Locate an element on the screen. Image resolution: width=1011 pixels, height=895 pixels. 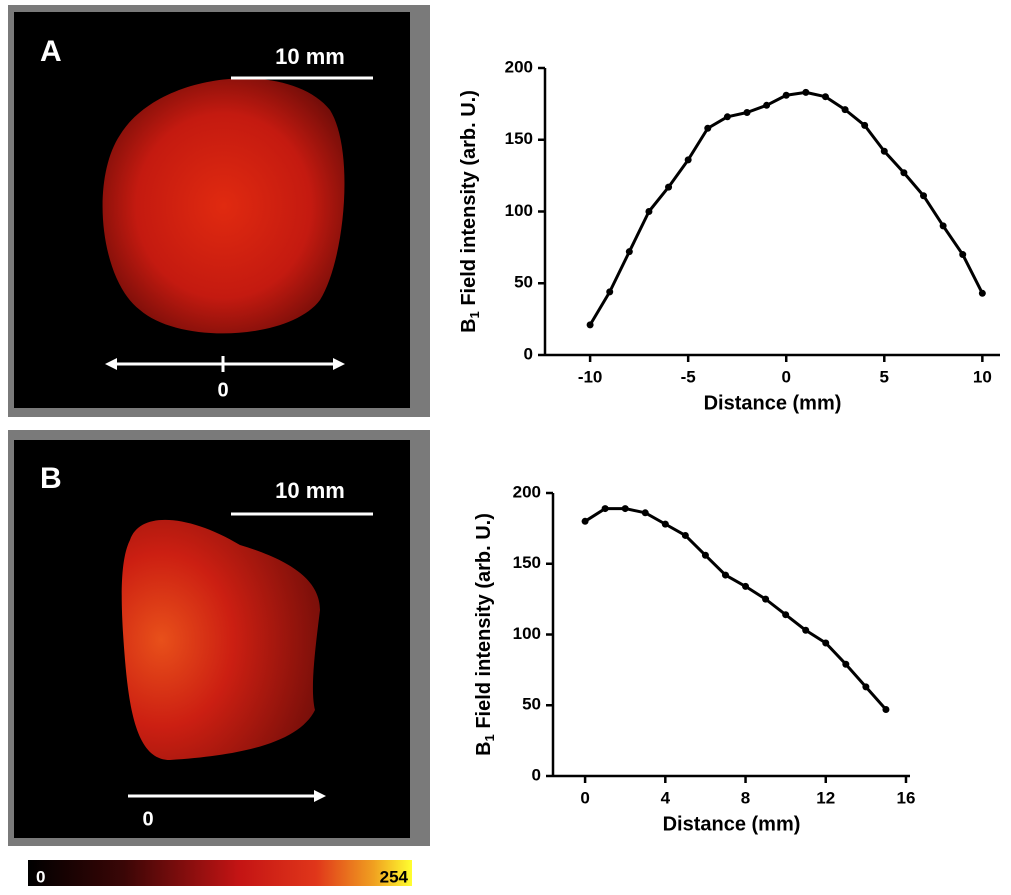
x-tick-label: 4 is located at coordinates (666, 797).